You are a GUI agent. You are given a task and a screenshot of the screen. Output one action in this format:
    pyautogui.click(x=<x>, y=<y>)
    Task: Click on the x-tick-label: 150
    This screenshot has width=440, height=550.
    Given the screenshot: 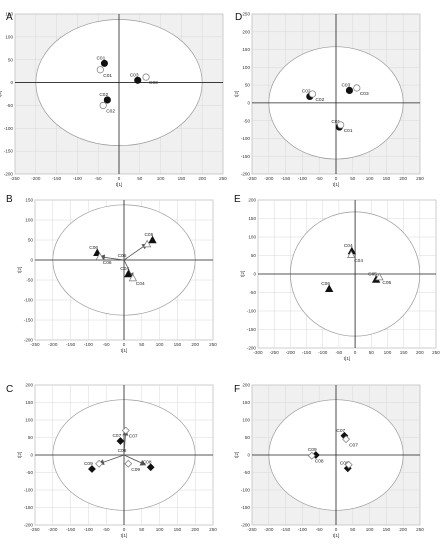 What is the action you would take?
    pyautogui.click(x=178, y=344)
    